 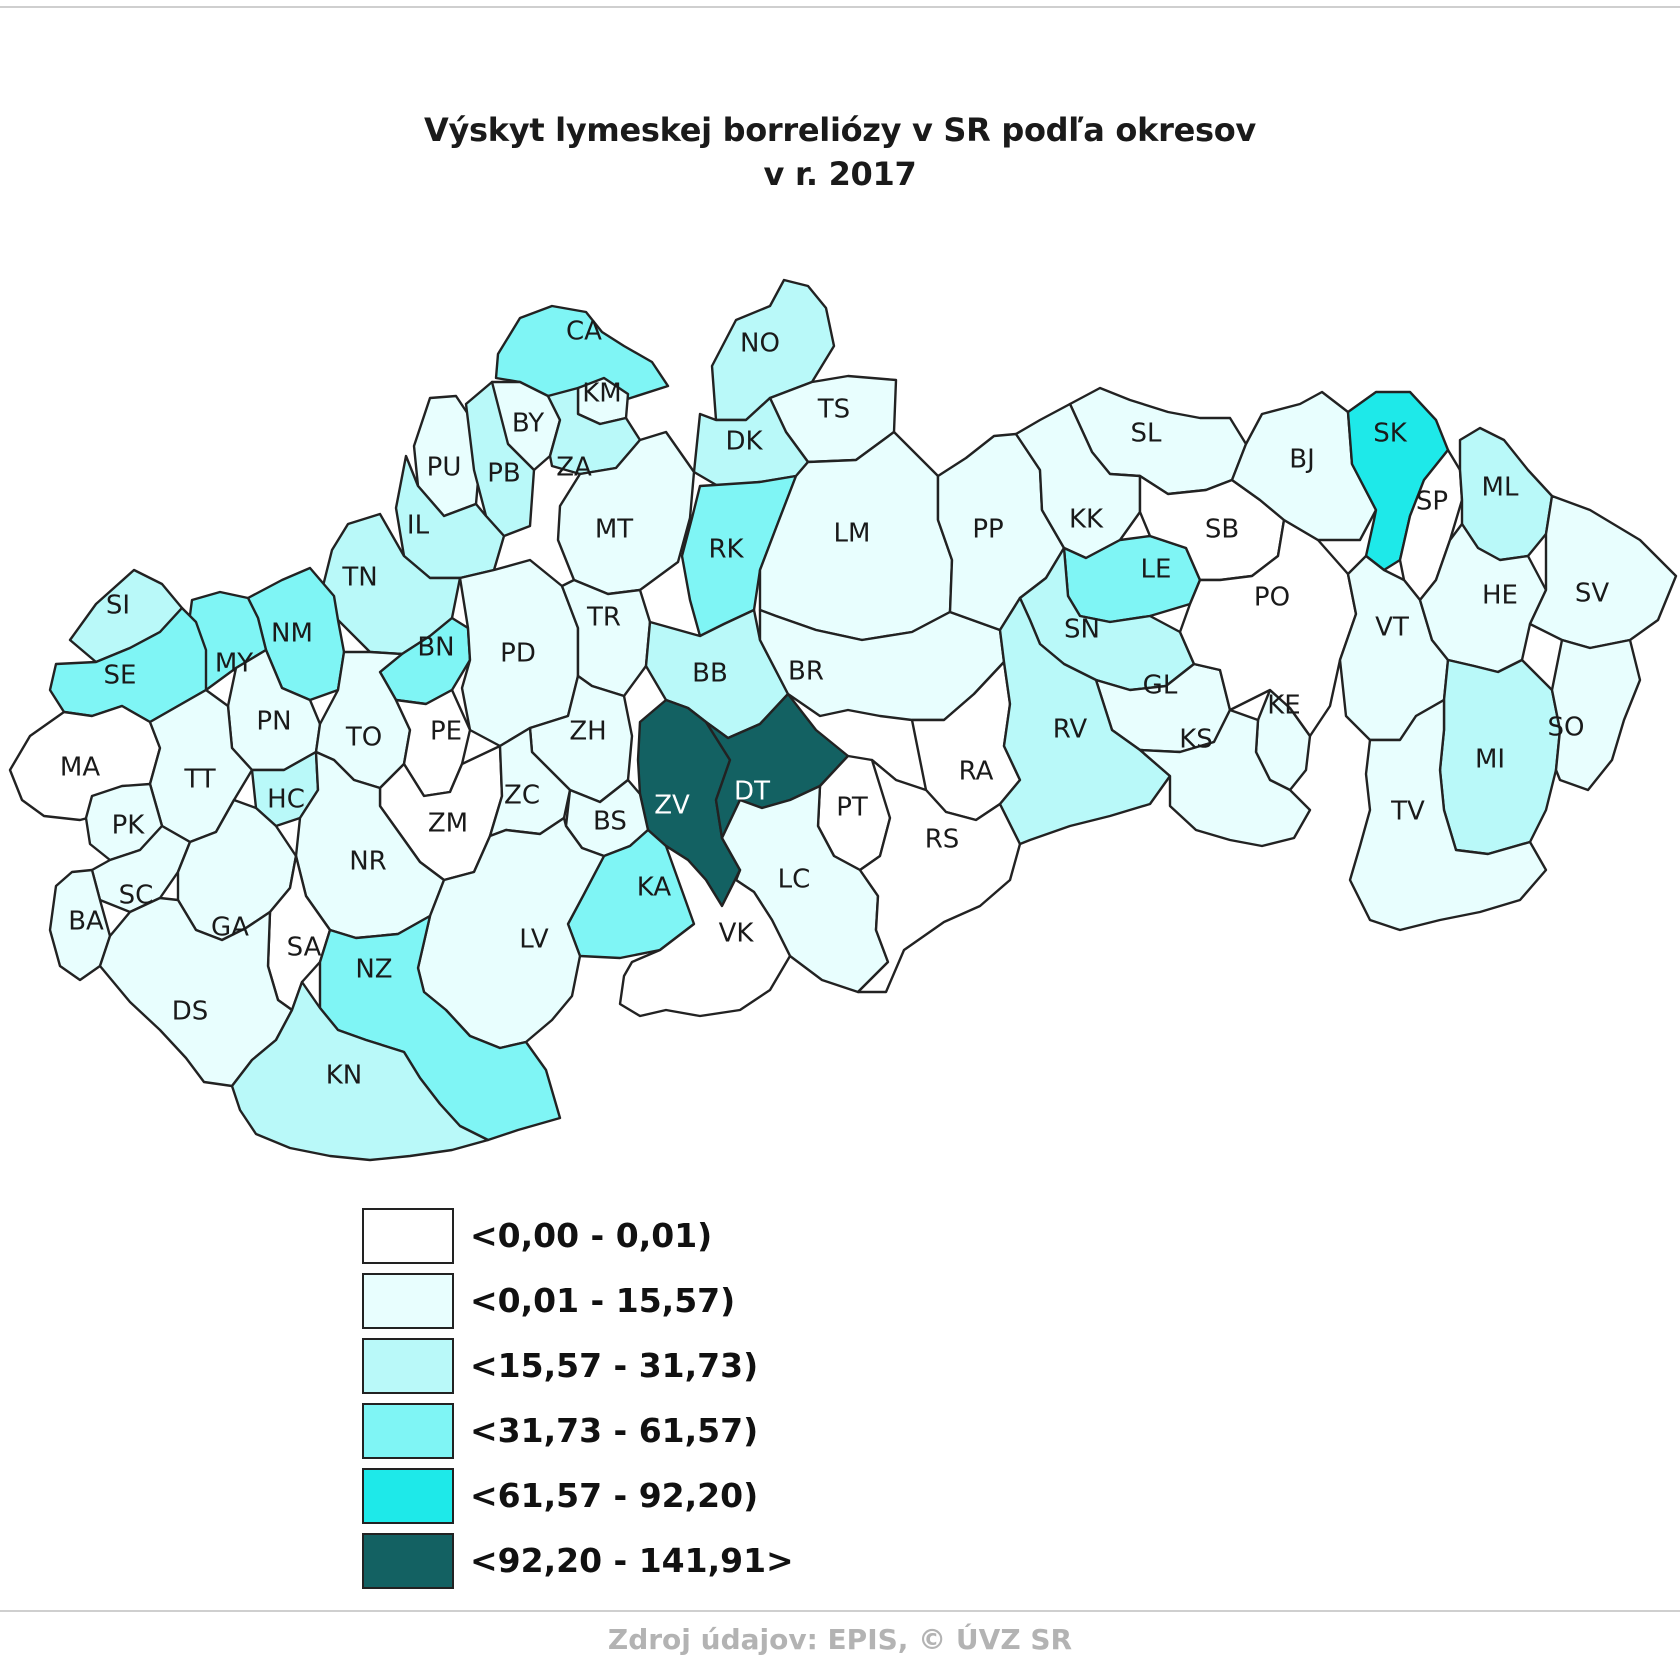 I want to click on district-label-zv: ZV, so click(x=672, y=806).